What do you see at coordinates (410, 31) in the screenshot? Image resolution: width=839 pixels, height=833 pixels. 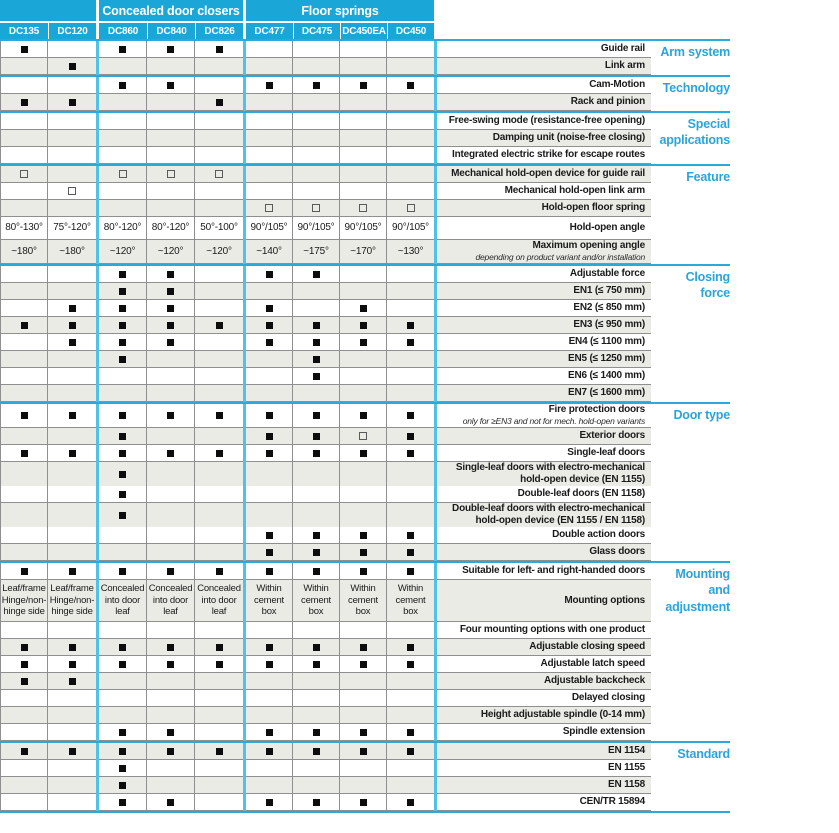 I see `product-column-header: DC450` at bounding box center [410, 31].